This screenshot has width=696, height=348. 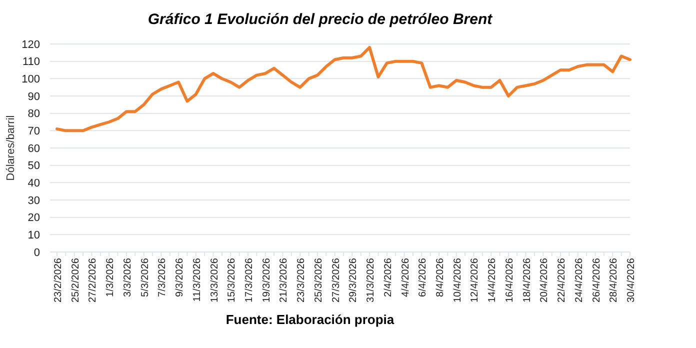 What do you see at coordinates (249, 280) in the screenshot?
I see `x-tick-label: 17/3/2026` at bounding box center [249, 280].